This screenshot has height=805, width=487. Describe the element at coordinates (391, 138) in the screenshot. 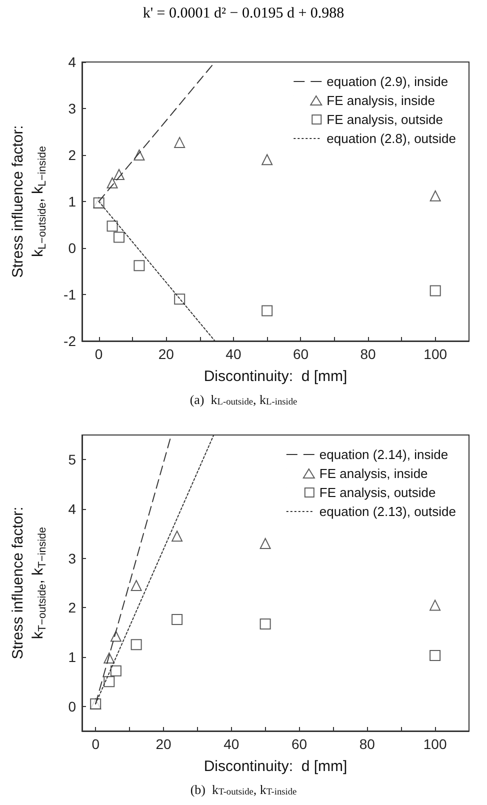

I see `legend-label: equation (2.8), outside` at that location.